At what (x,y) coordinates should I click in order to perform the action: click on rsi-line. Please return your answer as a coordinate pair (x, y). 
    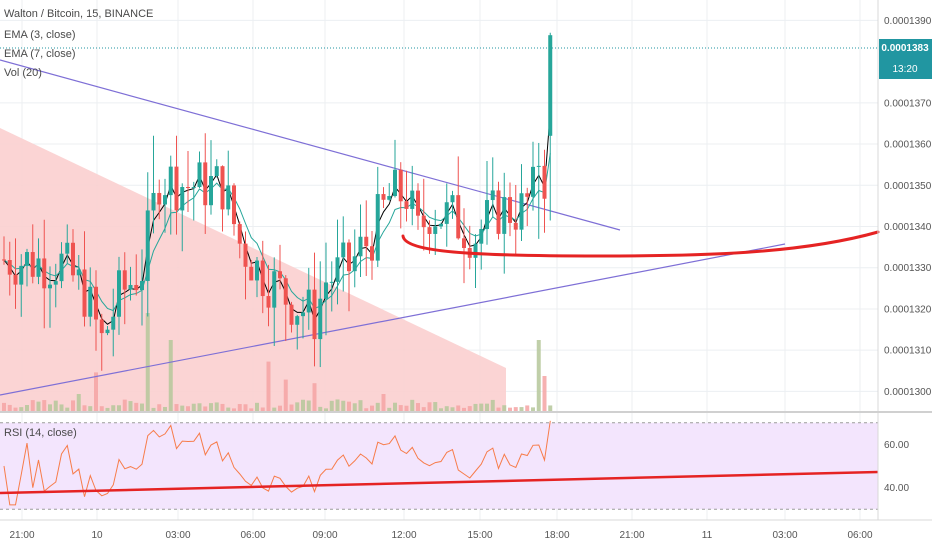
    Looking at the image, I should click on (277, 463).